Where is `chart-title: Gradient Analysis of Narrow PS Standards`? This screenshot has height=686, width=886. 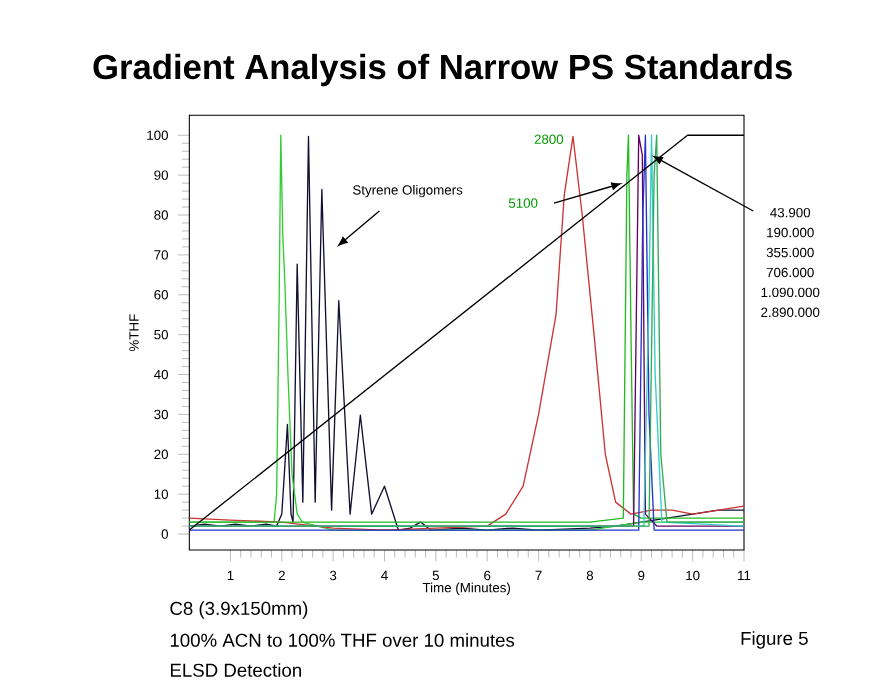
chart-title: Gradient Analysis of Narrow PS Standards is located at coordinates (442, 70).